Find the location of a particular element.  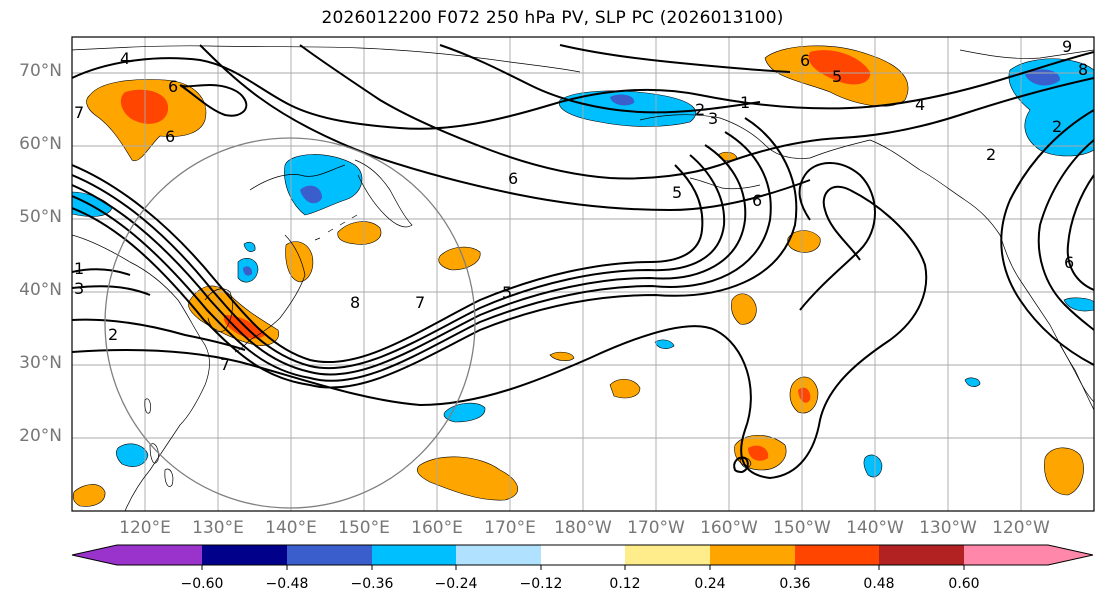

lon-label-150w: 150°W is located at coordinates (802, 528).